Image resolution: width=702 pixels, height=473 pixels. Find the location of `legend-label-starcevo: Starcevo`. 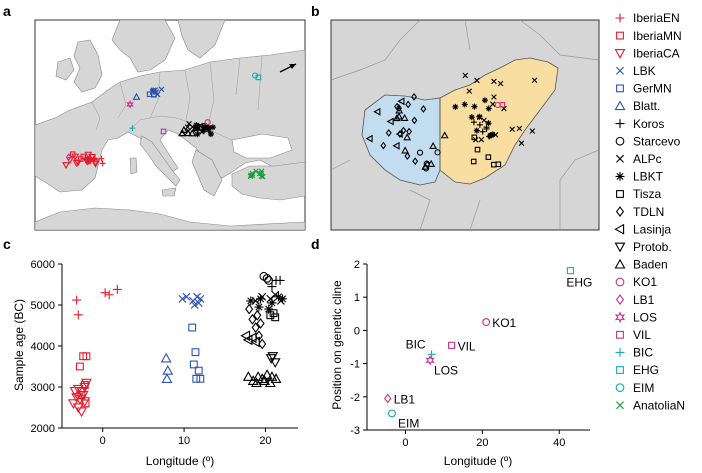

legend-label-starcevo: Starcevo is located at coordinates (657, 141).